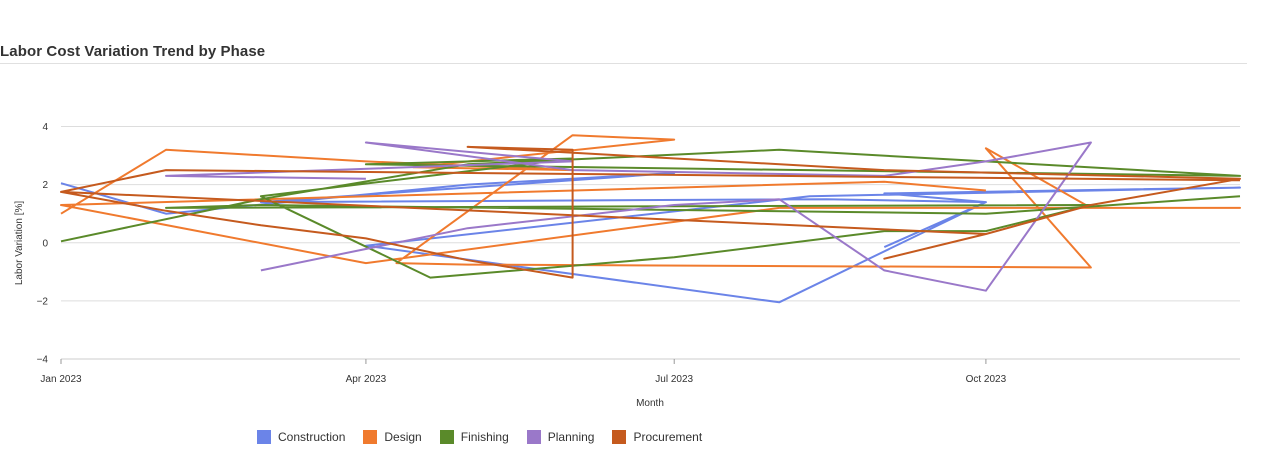  I want to click on x-axis-label: Month, so click(650, 403).